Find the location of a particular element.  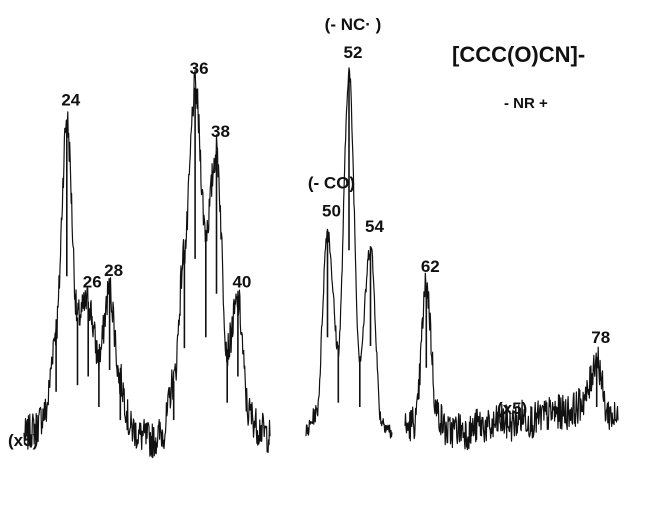

peak-label-62: 62 is located at coordinates (430, 266).